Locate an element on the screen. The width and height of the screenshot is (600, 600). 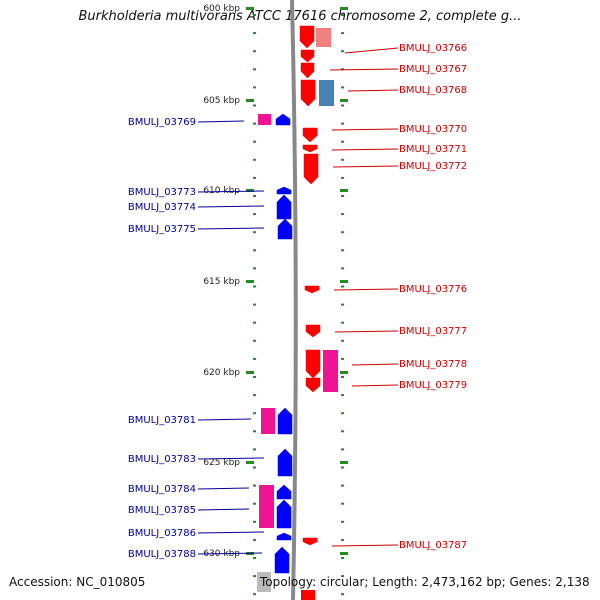
gene-label-forward: BMULJ_03770 is located at coordinates (433, 129).